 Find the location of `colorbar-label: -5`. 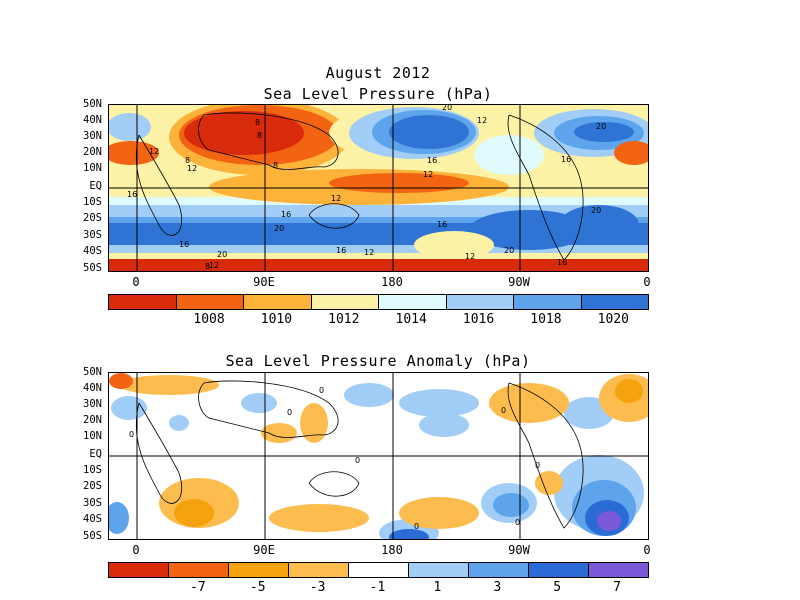

colorbar-label: -5 is located at coordinates (257, 587).